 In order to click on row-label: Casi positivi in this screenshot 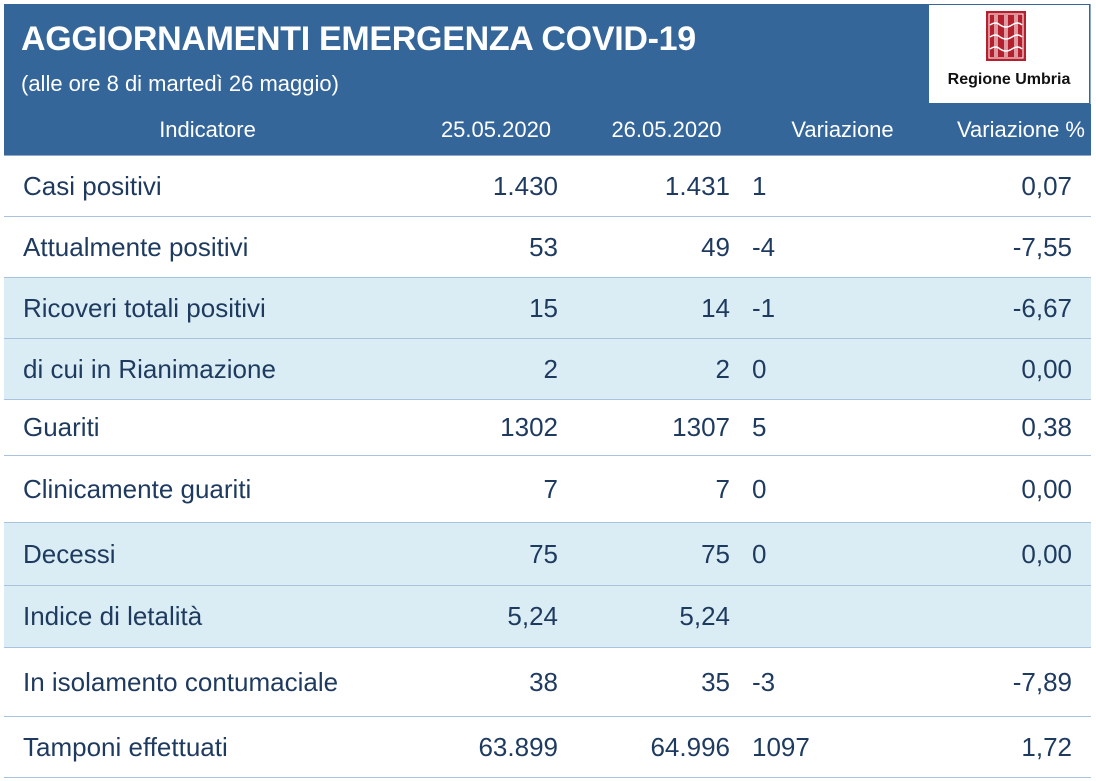, I will do `click(207, 186)`.